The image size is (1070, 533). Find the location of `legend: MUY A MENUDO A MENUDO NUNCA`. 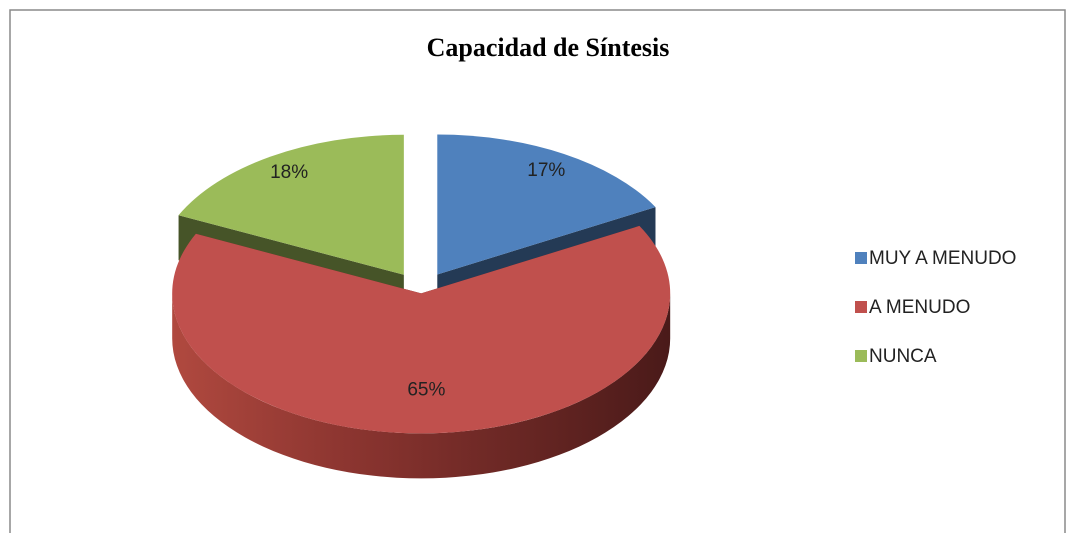

legend: MUY A MENUDO A MENUDO NUNCA is located at coordinates (935, 307).